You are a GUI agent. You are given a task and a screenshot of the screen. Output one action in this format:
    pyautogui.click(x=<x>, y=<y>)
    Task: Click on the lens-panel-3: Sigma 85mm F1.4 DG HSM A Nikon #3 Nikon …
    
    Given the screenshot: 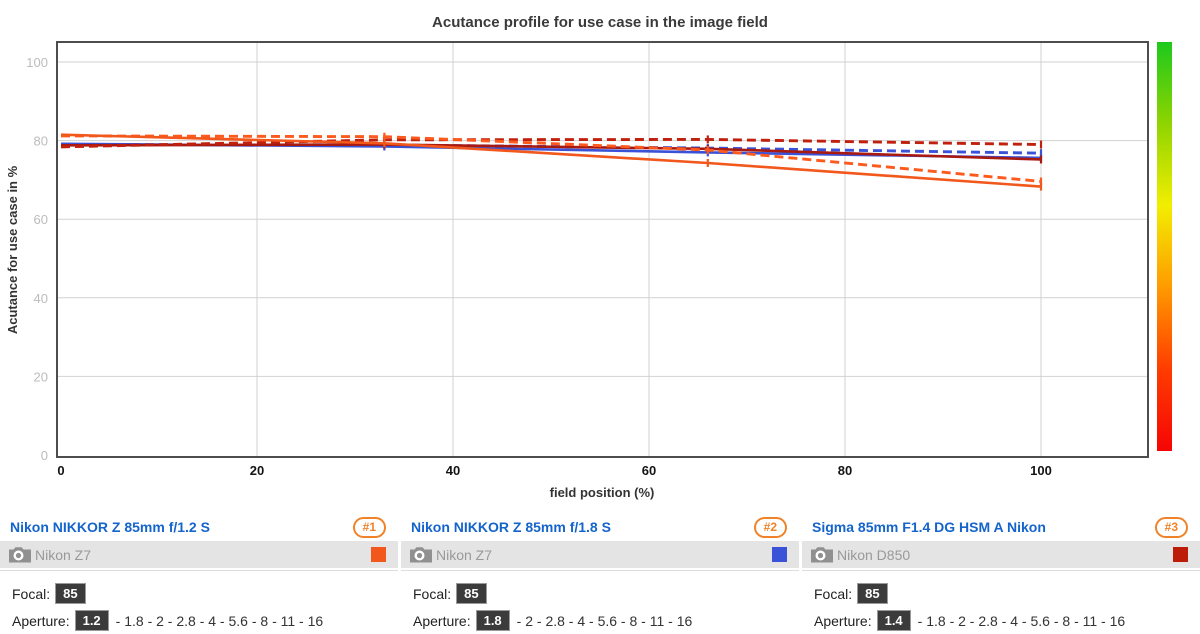 What is the action you would take?
    pyautogui.click(x=1001, y=573)
    